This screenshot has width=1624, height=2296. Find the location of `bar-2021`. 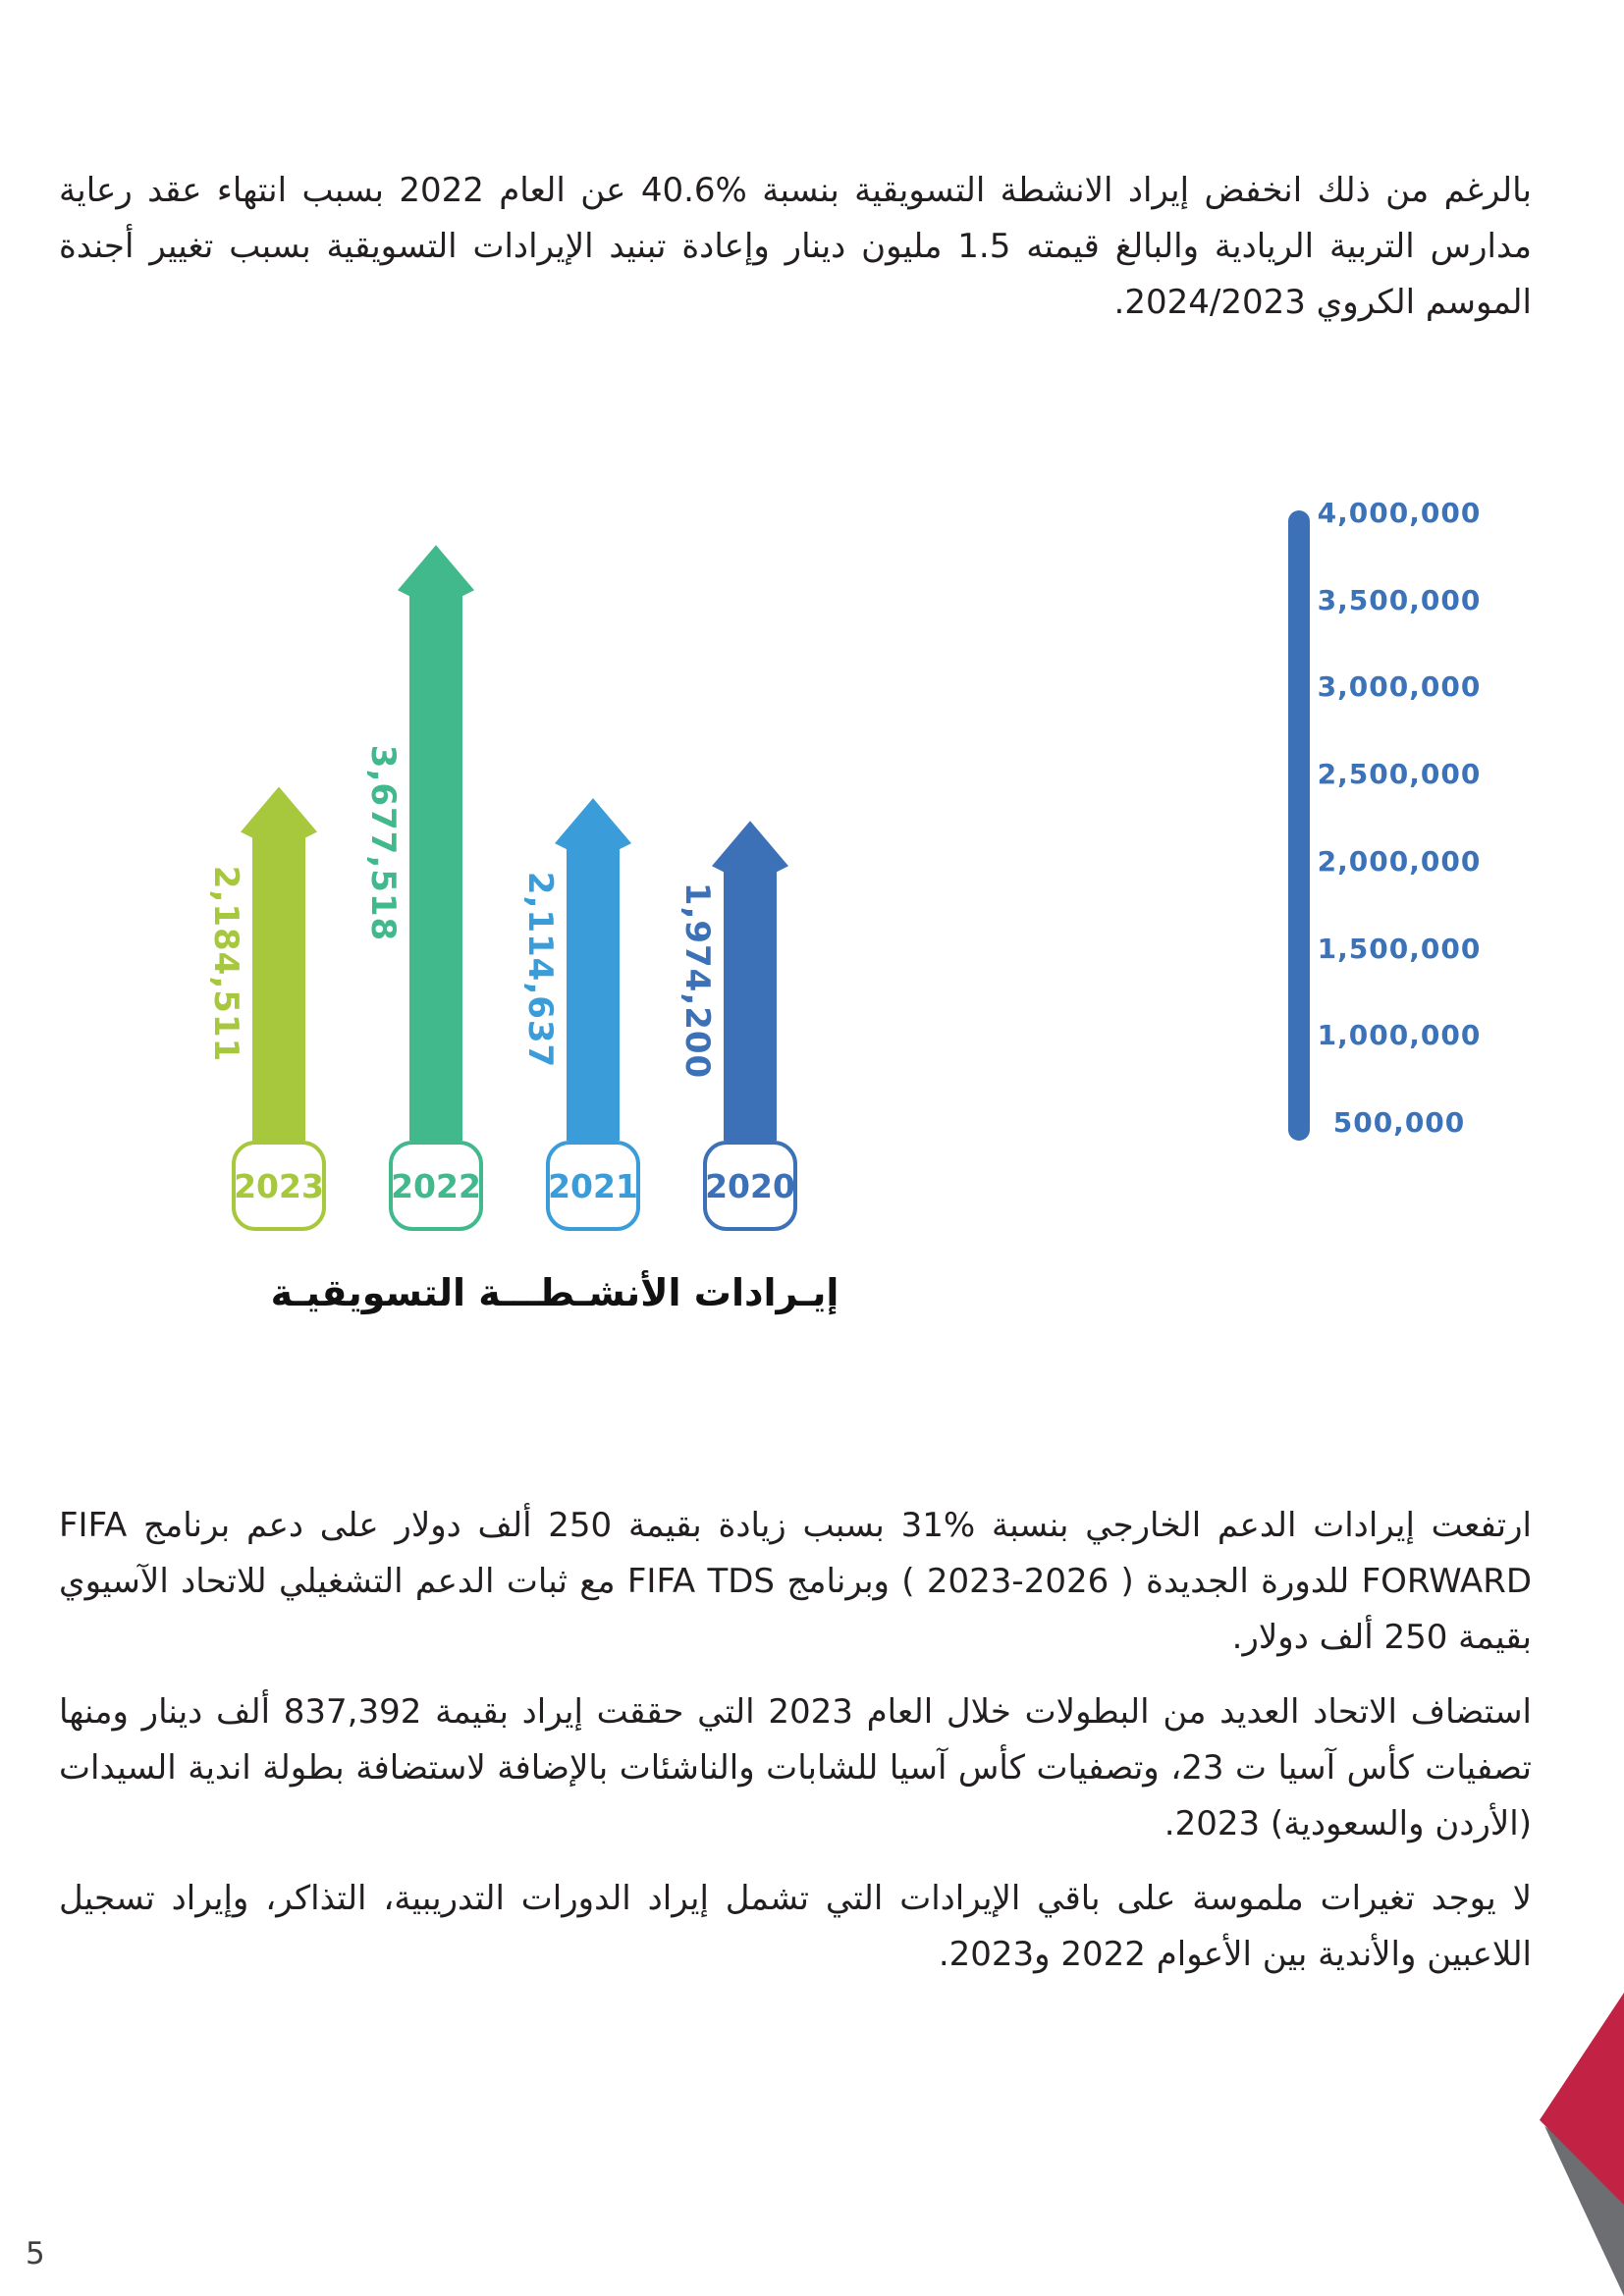

bar-2021 is located at coordinates (593, 970).